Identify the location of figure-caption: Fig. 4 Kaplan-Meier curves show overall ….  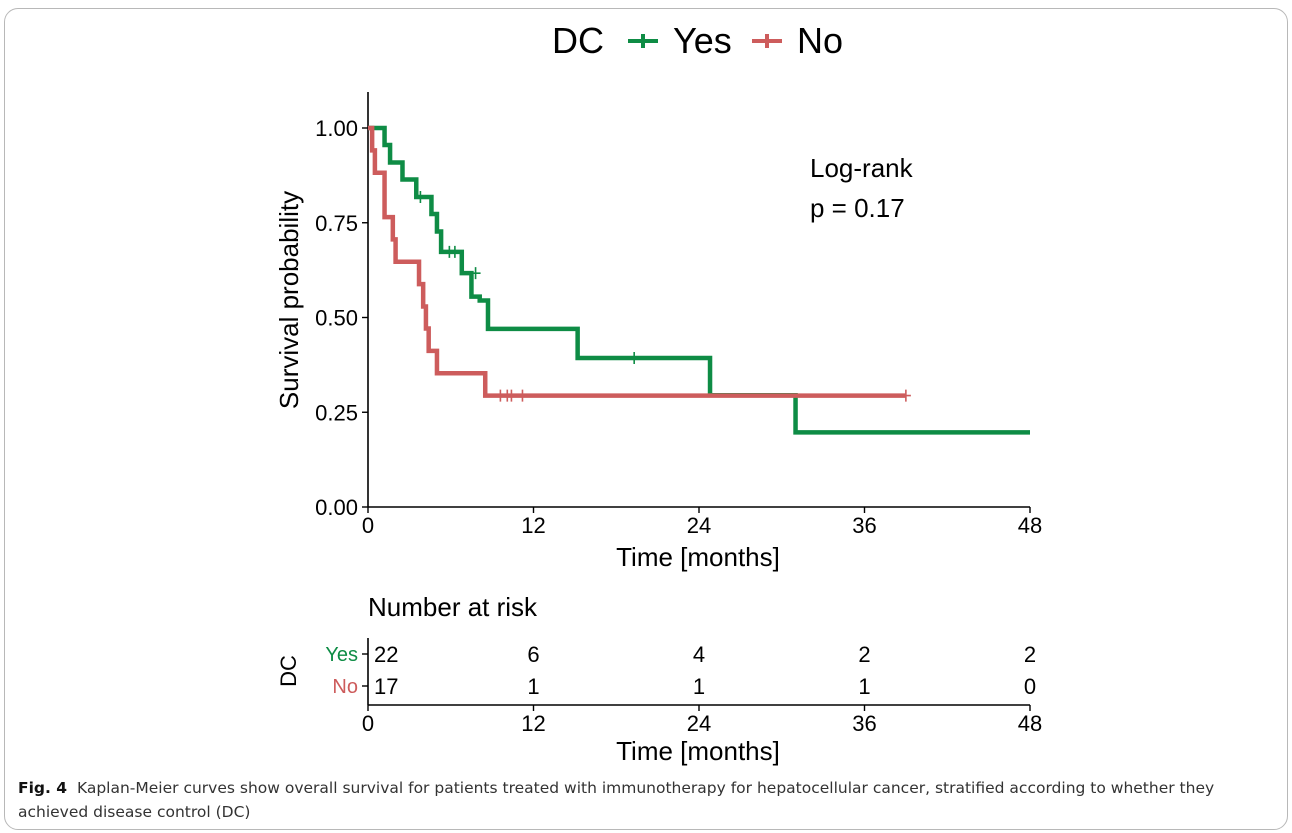
(648, 800).